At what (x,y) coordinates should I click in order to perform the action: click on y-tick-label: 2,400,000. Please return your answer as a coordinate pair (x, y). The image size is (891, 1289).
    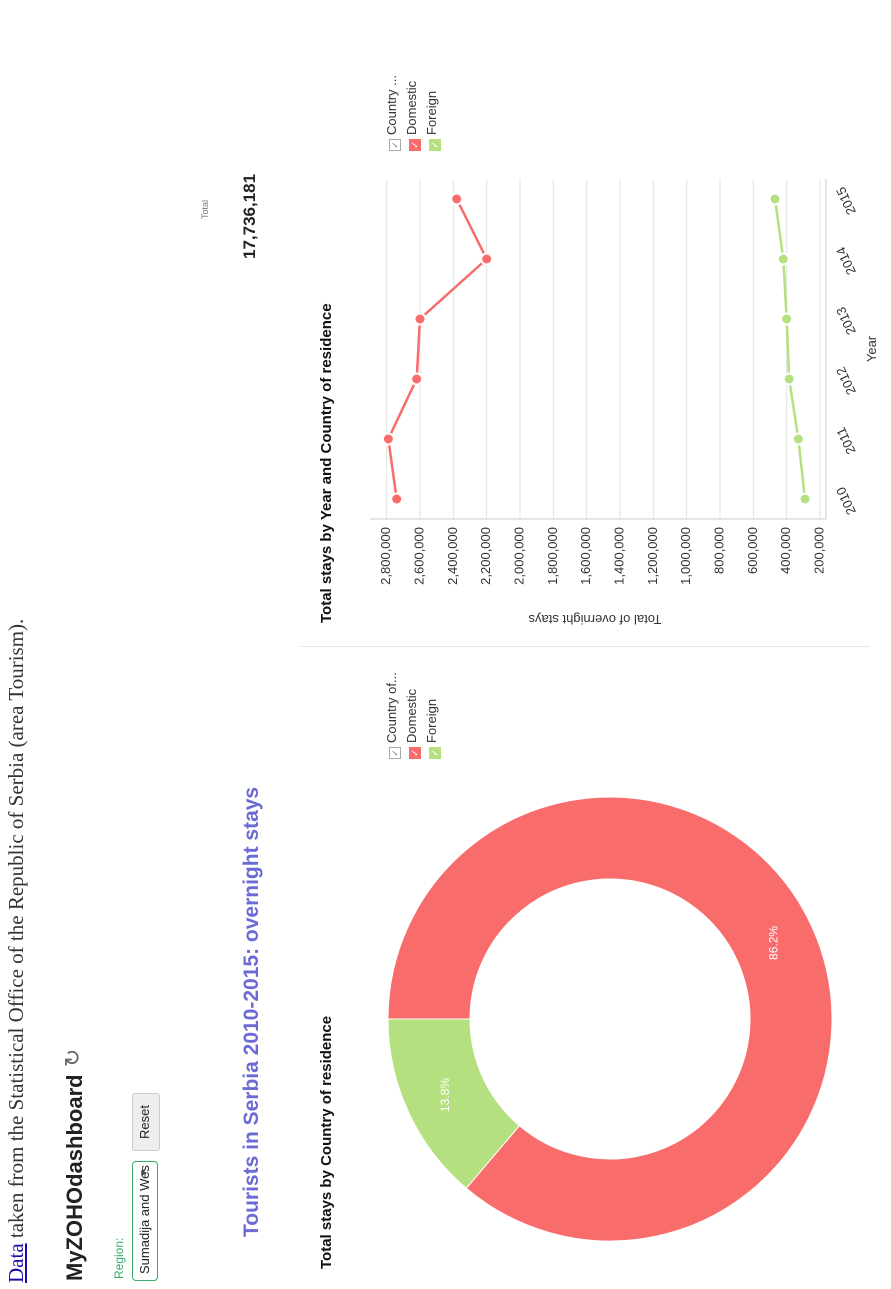
    Looking at the image, I should click on (452, 556).